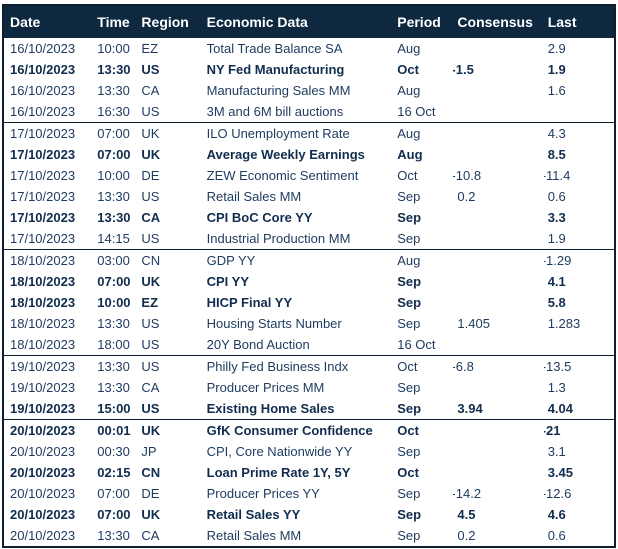 This screenshot has height=549, width=618. I want to click on cell-economic-data: Producer Prices YY, so click(263, 493).